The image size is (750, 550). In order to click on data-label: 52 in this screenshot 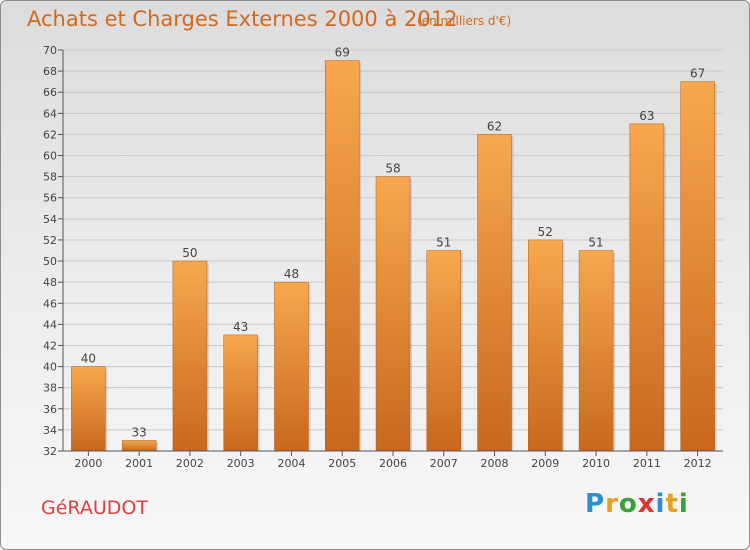, I will do `click(545, 232)`.